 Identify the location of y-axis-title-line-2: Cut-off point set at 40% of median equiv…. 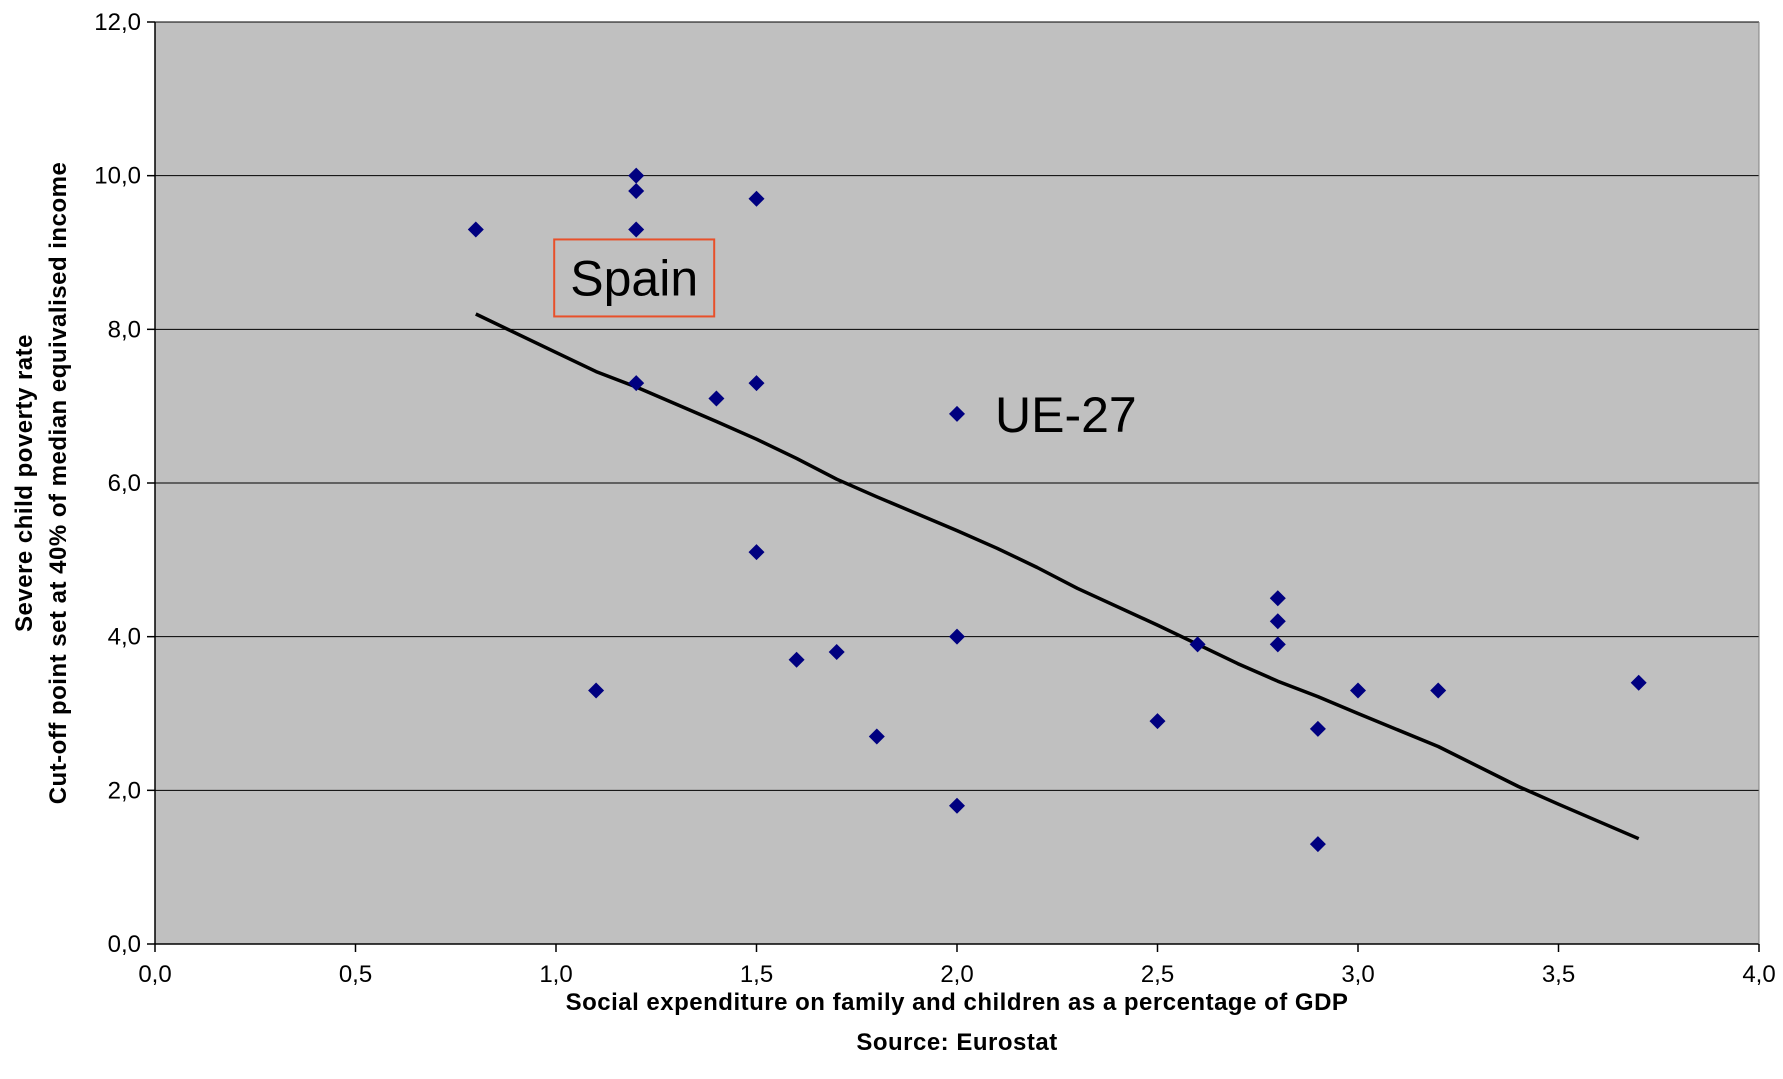
(58, 483).